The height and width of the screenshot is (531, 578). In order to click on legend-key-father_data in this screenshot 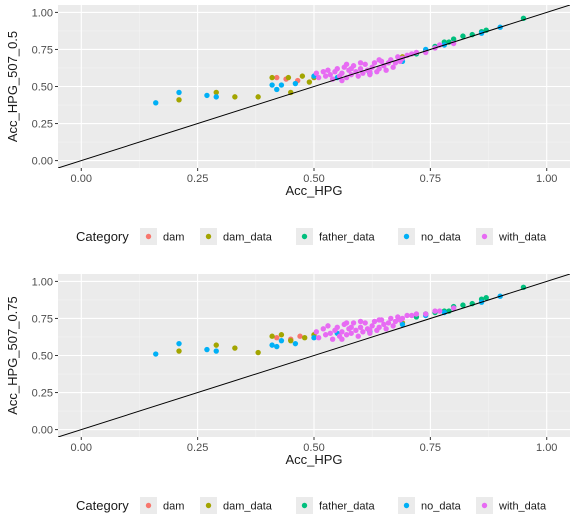, I will do `click(304, 236)`.